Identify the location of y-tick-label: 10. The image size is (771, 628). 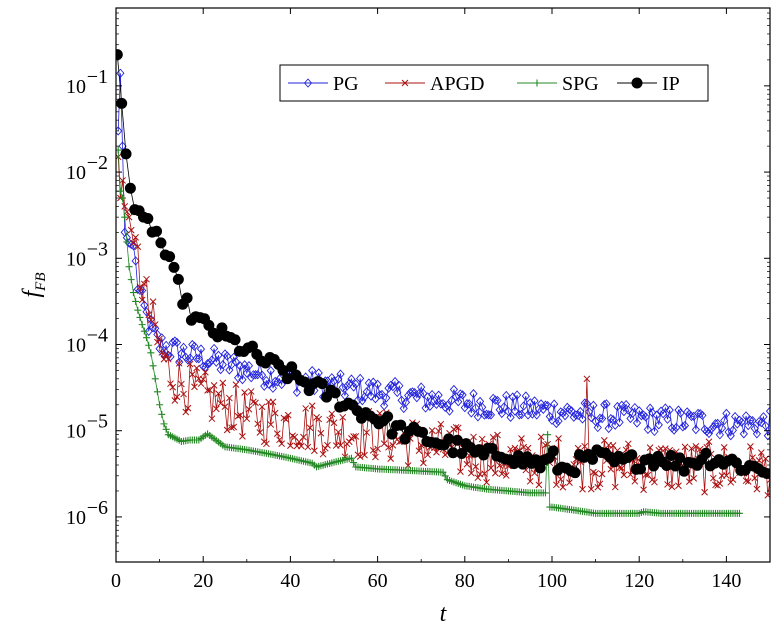
(76, 259).